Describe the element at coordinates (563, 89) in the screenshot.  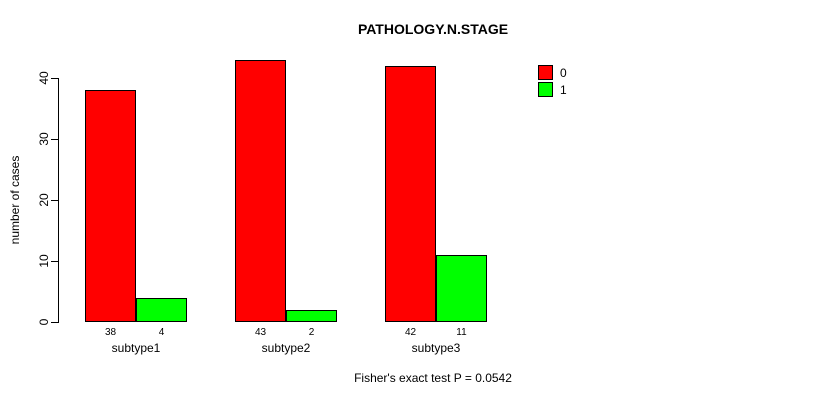
I see `legend-label: 1` at that location.